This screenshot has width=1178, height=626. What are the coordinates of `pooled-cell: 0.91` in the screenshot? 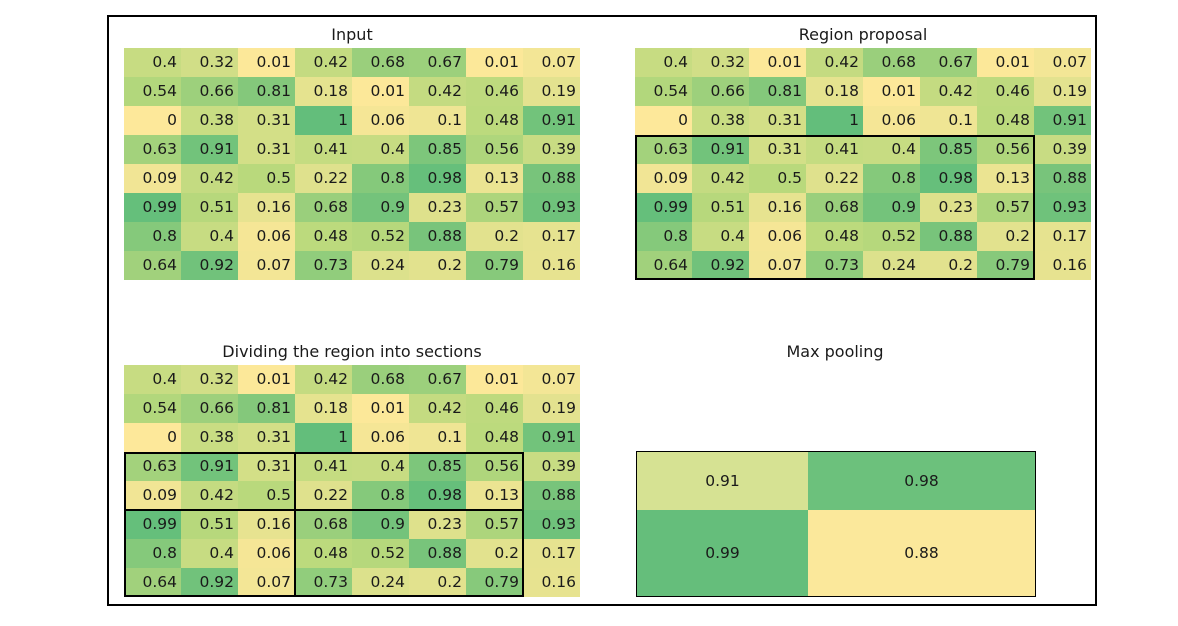 It's located at (722, 481).